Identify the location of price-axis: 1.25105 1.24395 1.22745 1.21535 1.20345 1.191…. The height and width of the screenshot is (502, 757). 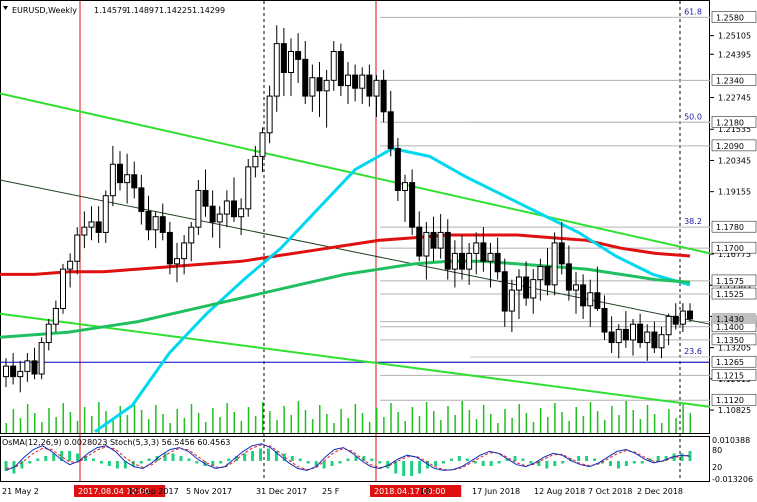
(733, 213).